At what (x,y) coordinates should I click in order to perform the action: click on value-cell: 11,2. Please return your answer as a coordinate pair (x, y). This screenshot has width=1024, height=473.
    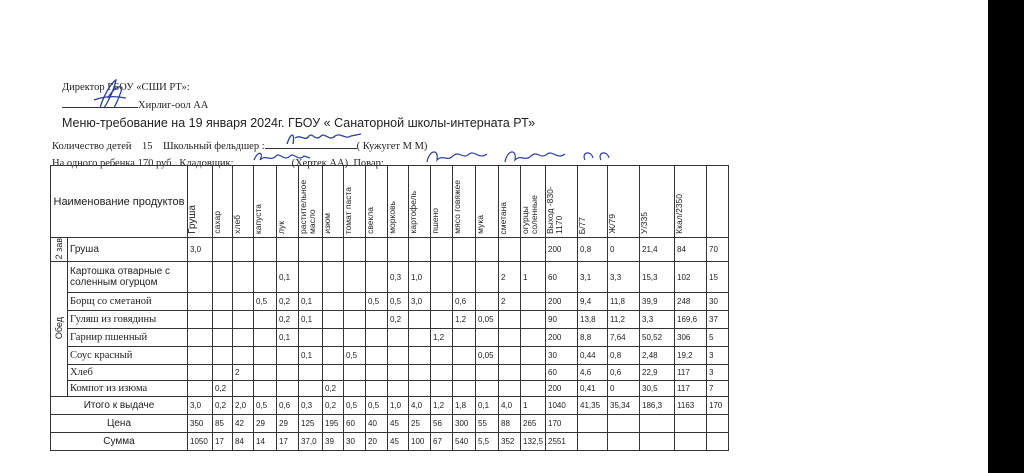
    Looking at the image, I should click on (624, 320).